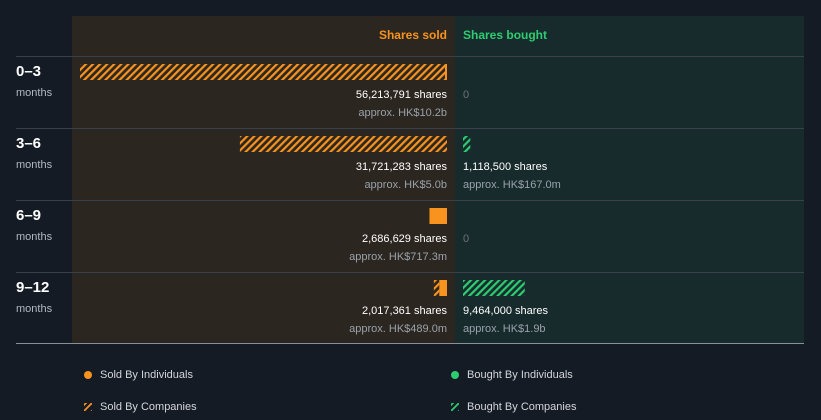 The width and height of the screenshot is (821, 420). I want to click on green-dot-icon, so click(455, 375).